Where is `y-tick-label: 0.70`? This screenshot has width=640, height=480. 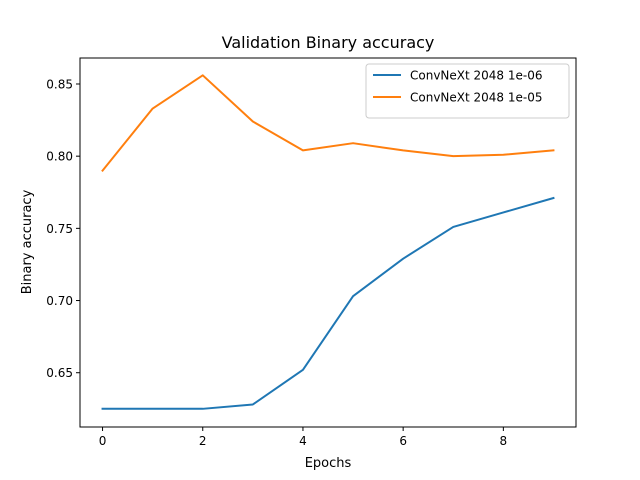 y-tick-label: 0.70 is located at coordinates (59, 301).